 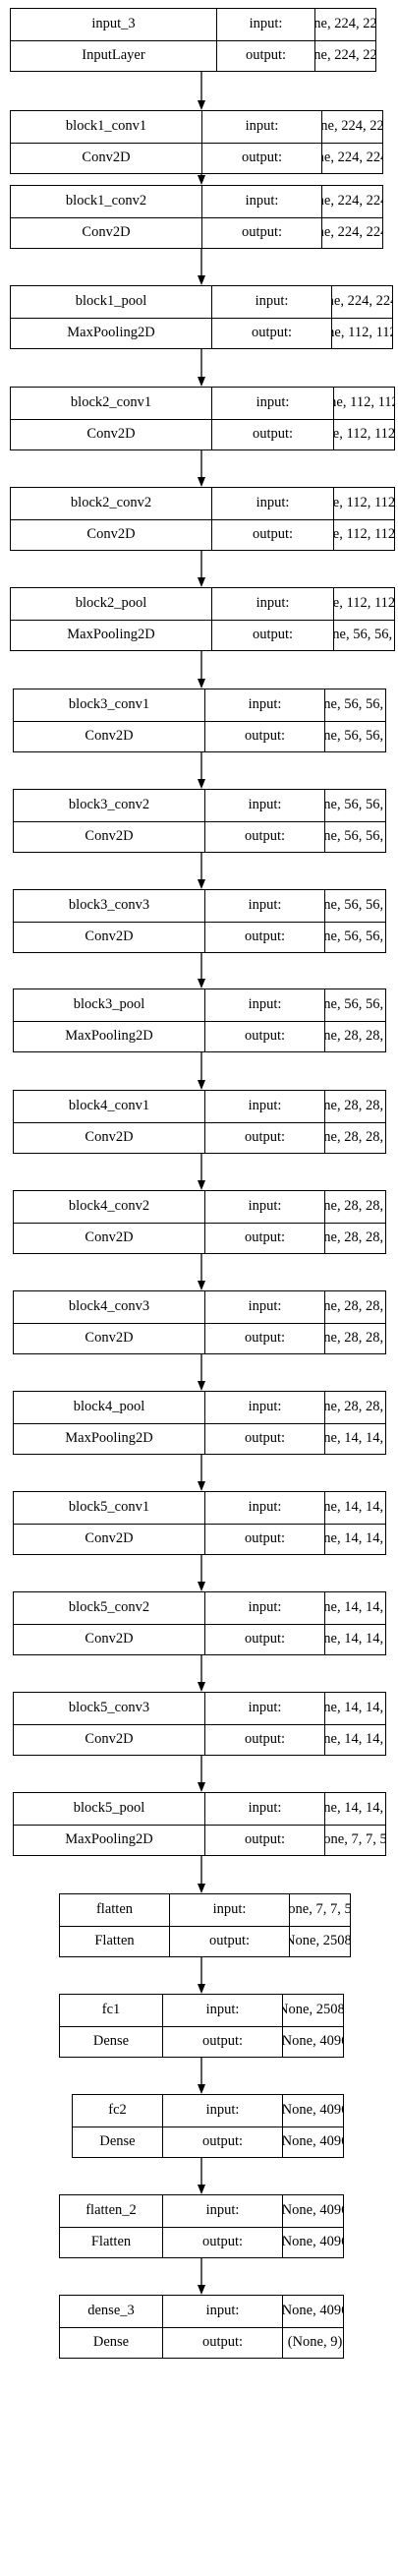 I want to click on layer-type: Flatten, so click(x=114, y=1941).